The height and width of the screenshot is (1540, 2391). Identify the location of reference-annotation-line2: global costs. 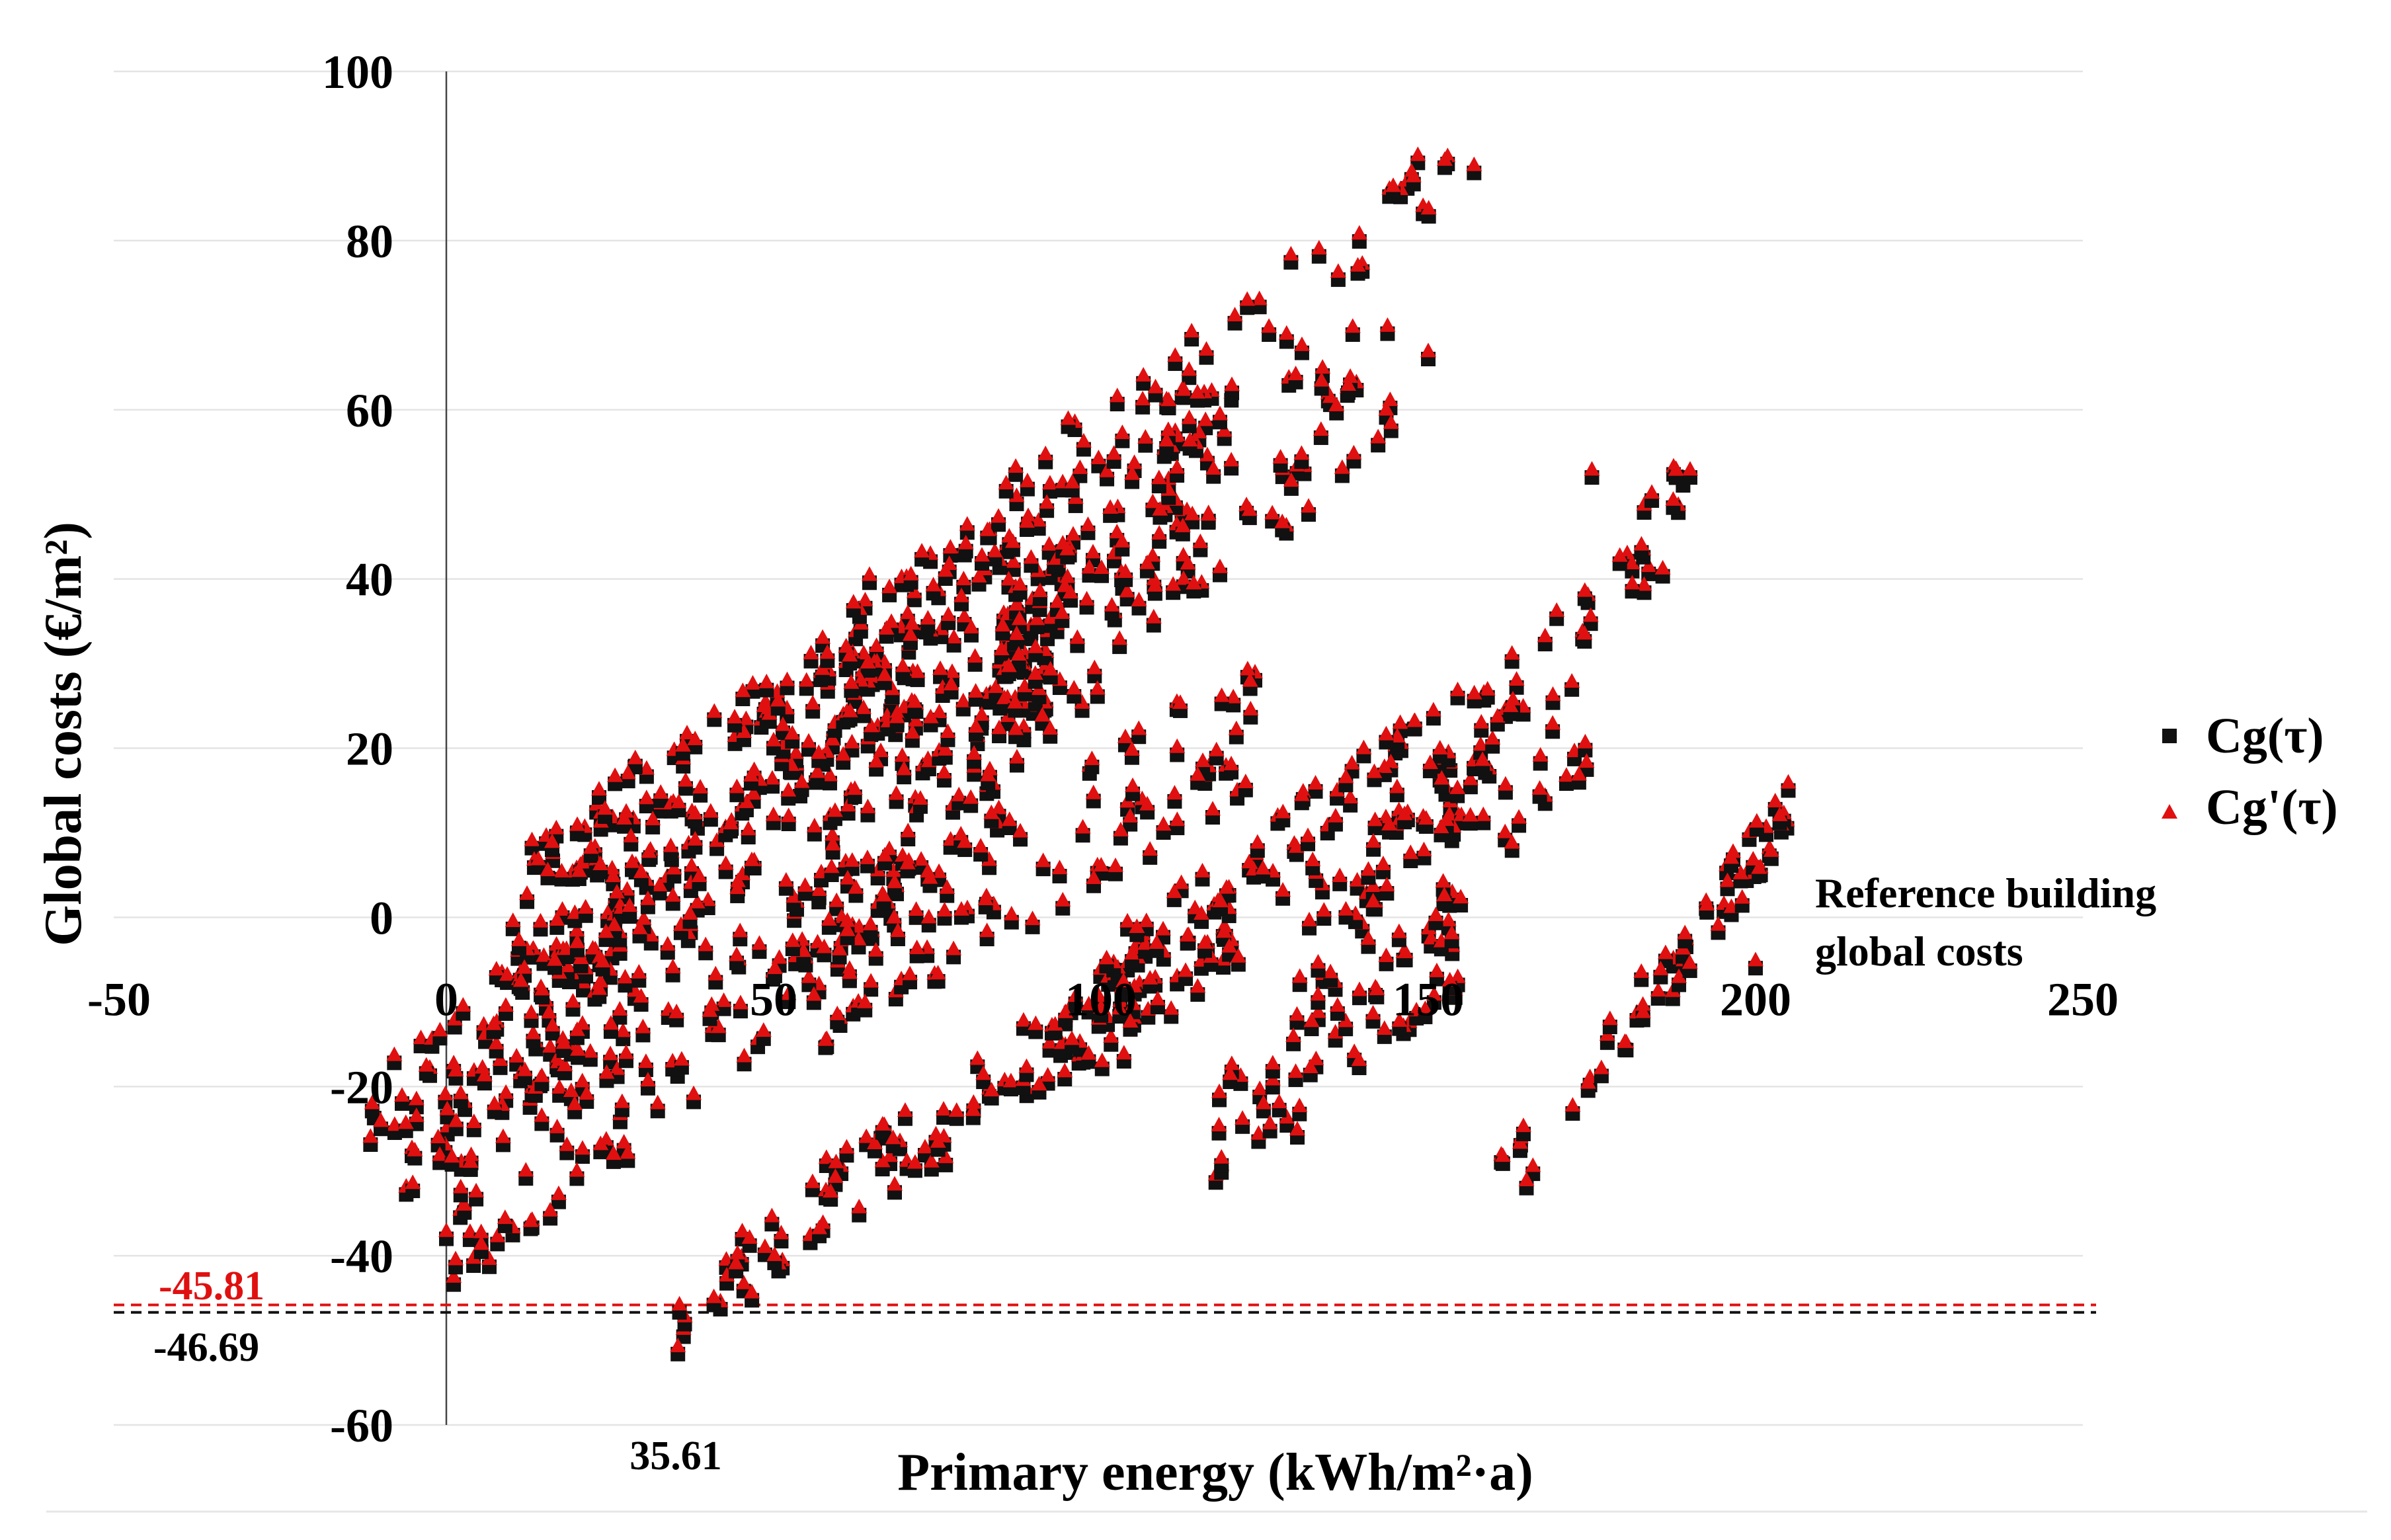
(1919, 951).